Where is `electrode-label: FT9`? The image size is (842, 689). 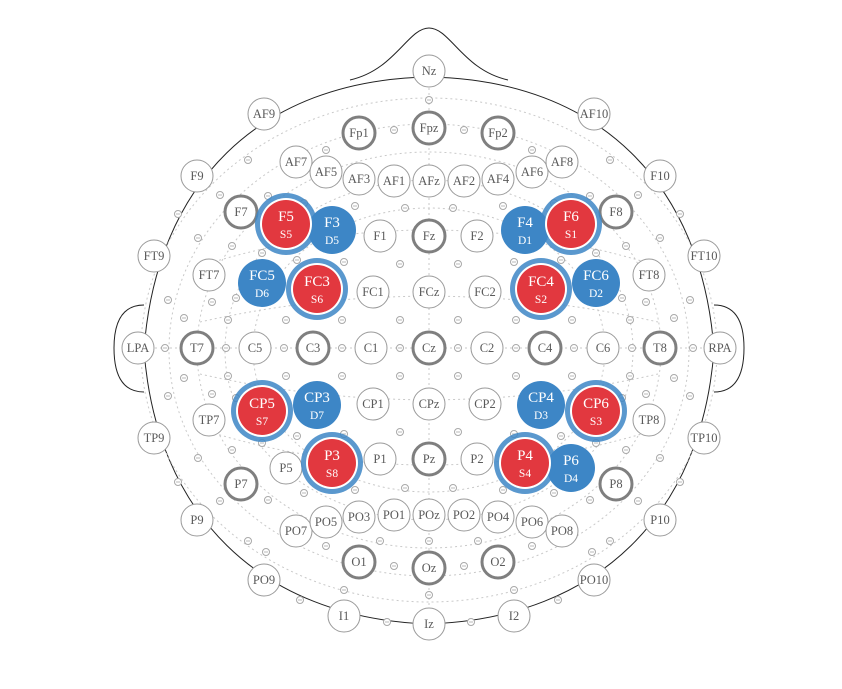
electrode-label: FT9 is located at coordinates (154, 256).